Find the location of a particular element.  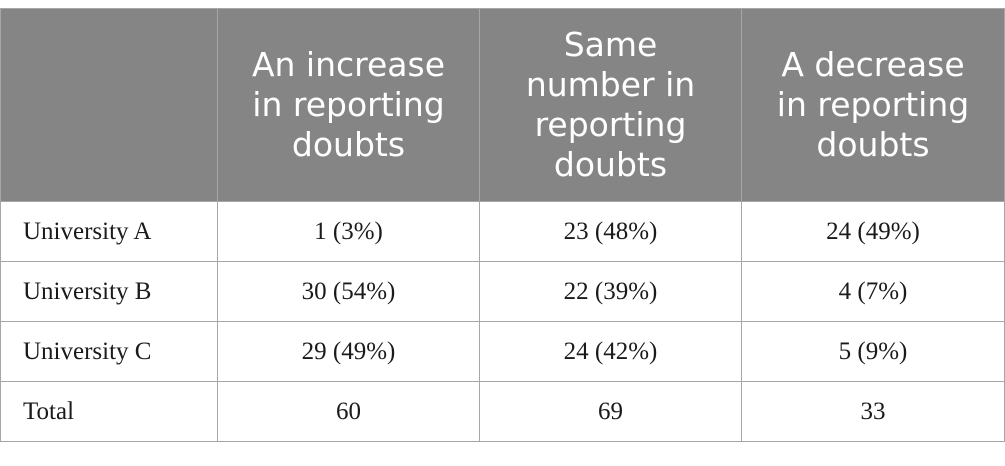

cell-same: 69 is located at coordinates (610, 411).